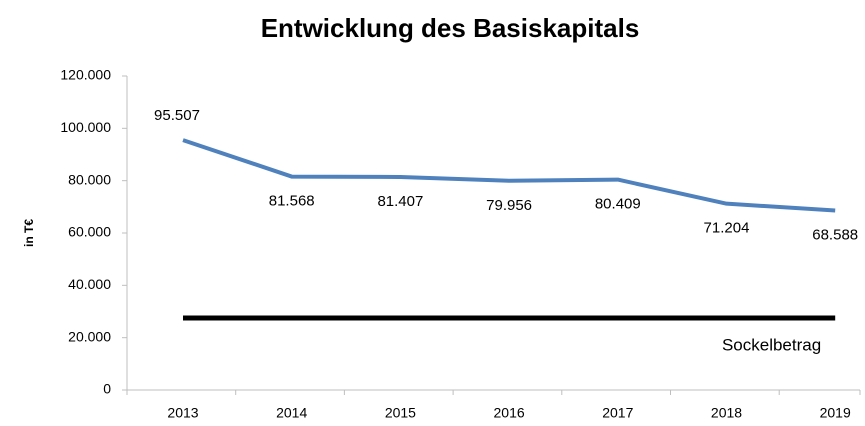 This screenshot has width=865, height=426. I want to click on data-label: 68.588, so click(835, 234).